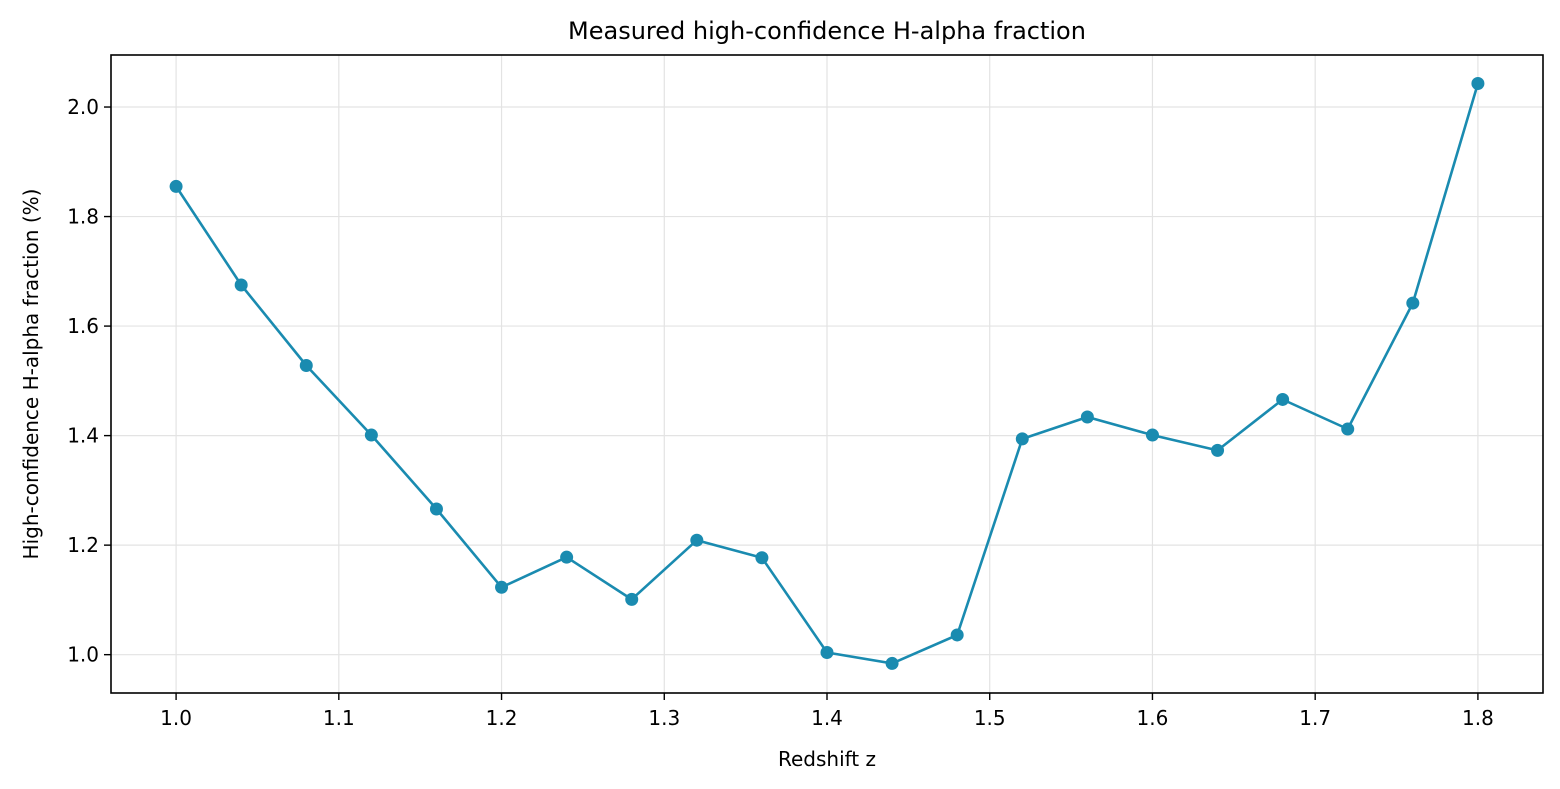  I want to click on x-tick-label: 1.1, so click(339, 718).